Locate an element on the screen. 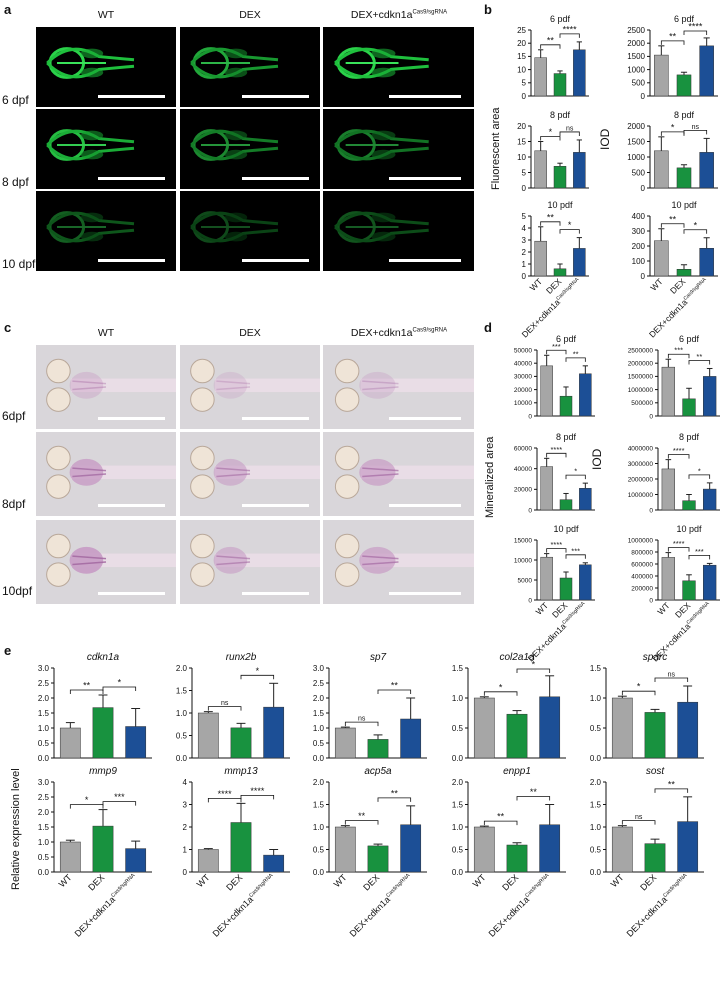 The image size is (726, 998). y-tick-label: 1.5 is located at coordinates (319, 804).